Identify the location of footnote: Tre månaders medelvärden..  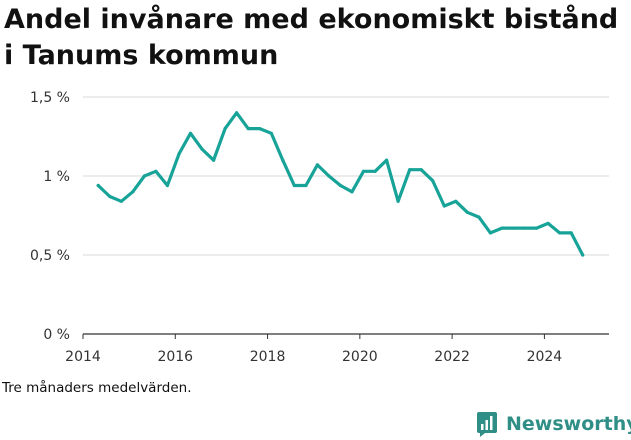
(97, 388).